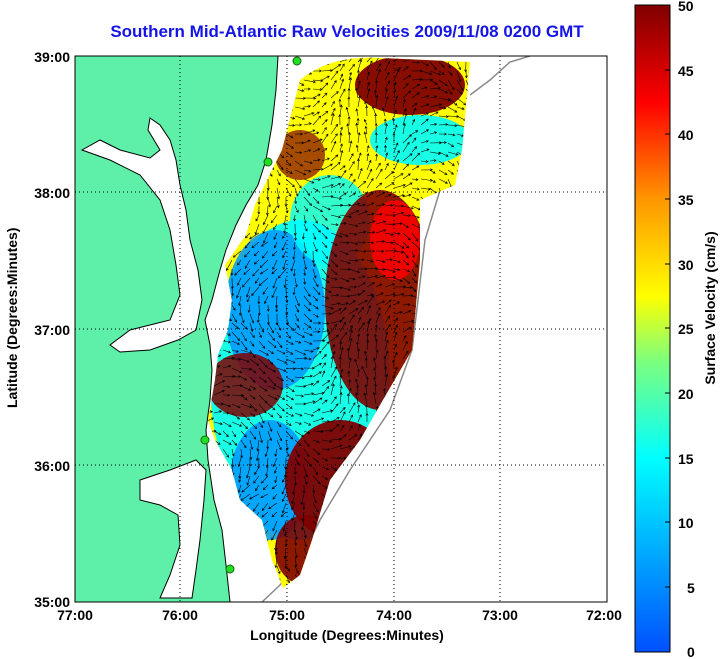  I want to click on colorbar-tick: 25, so click(686, 329).